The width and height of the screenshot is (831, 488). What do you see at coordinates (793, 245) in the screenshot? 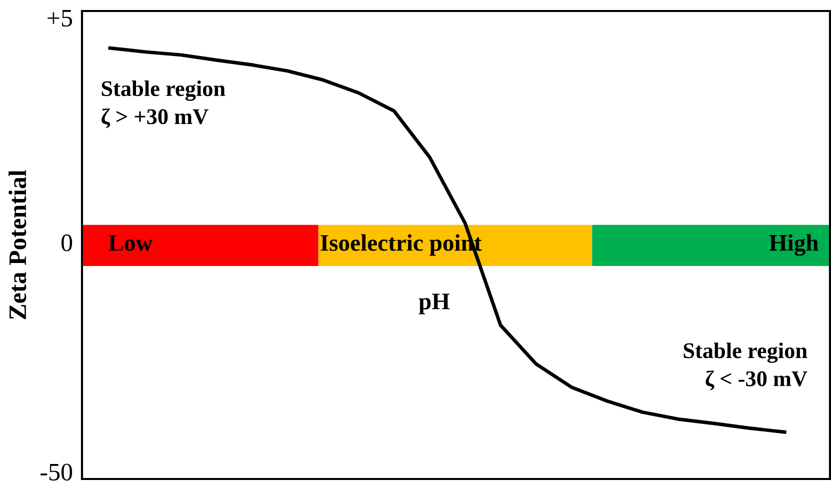
I see `annotation: High` at bounding box center [793, 245].